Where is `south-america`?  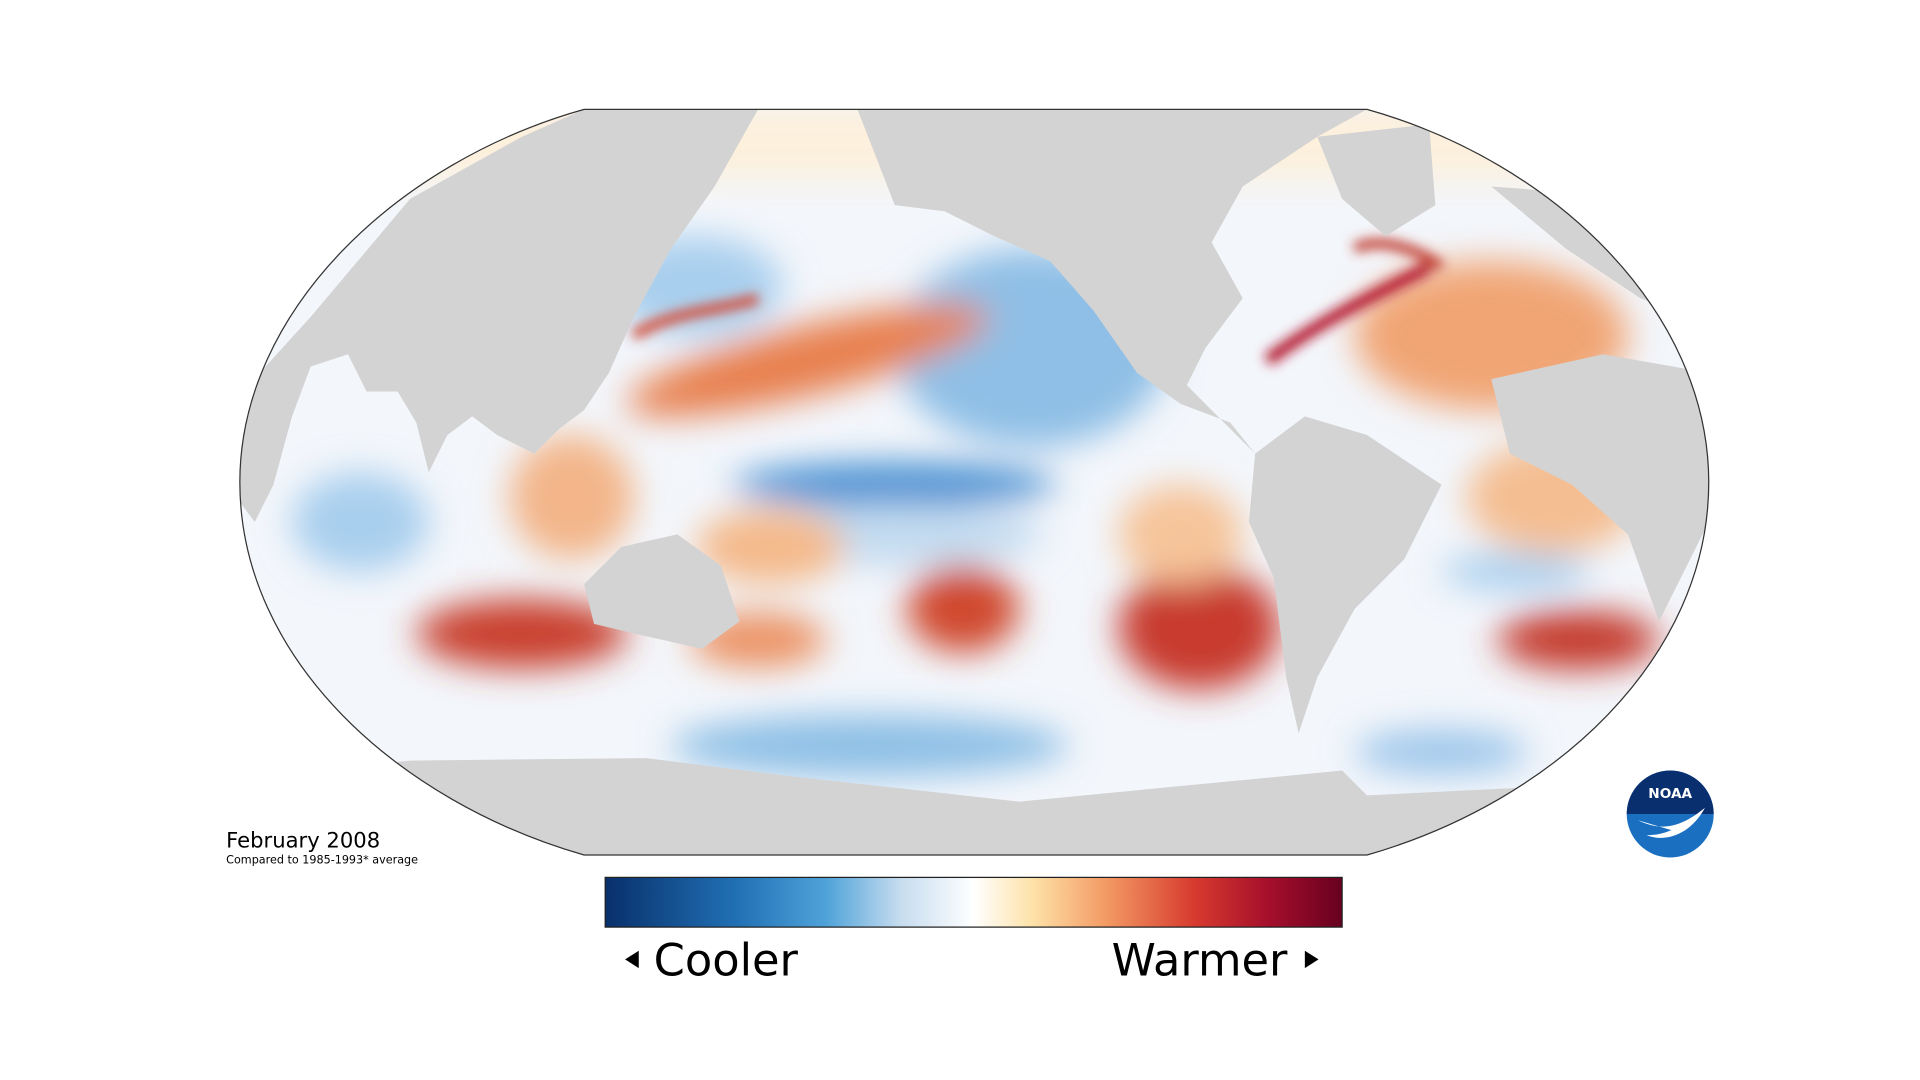
south-america is located at coordinates (1345, 575).